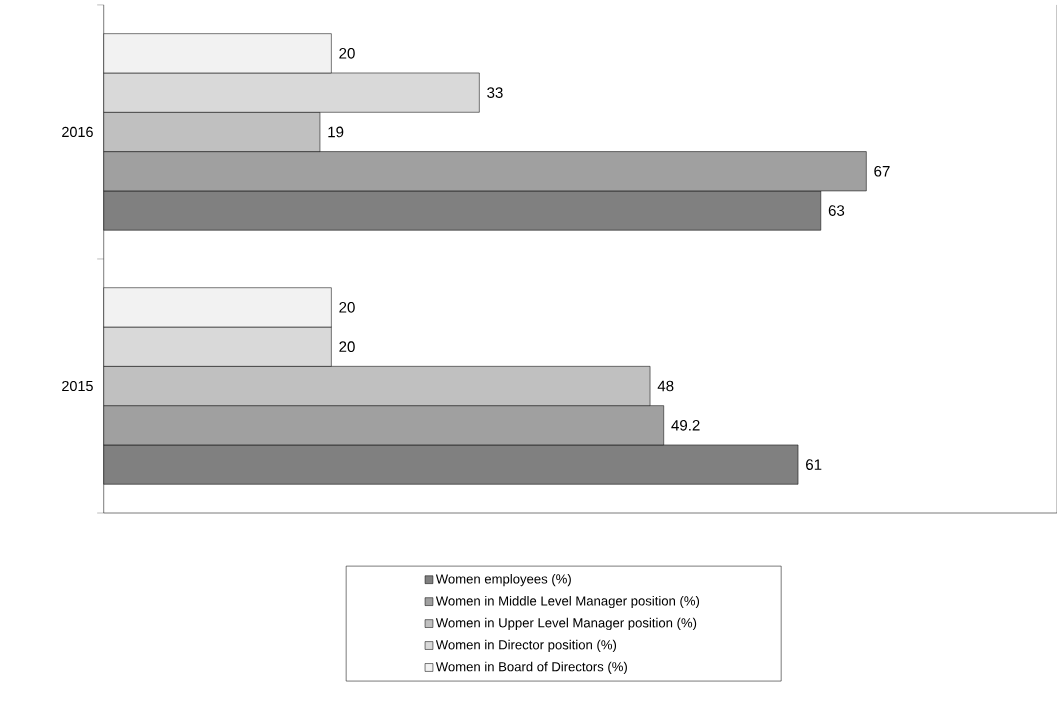 The width and height of the screenshot is (1057, 713). I want to click on data-label: 61, so click(814, 465).